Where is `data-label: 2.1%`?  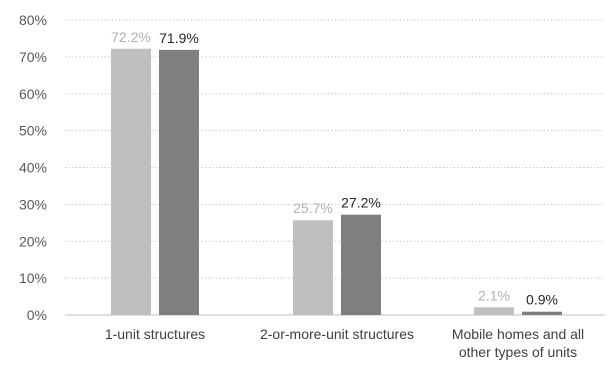 data-label: 2.1% is located at coordinates (494, 295).